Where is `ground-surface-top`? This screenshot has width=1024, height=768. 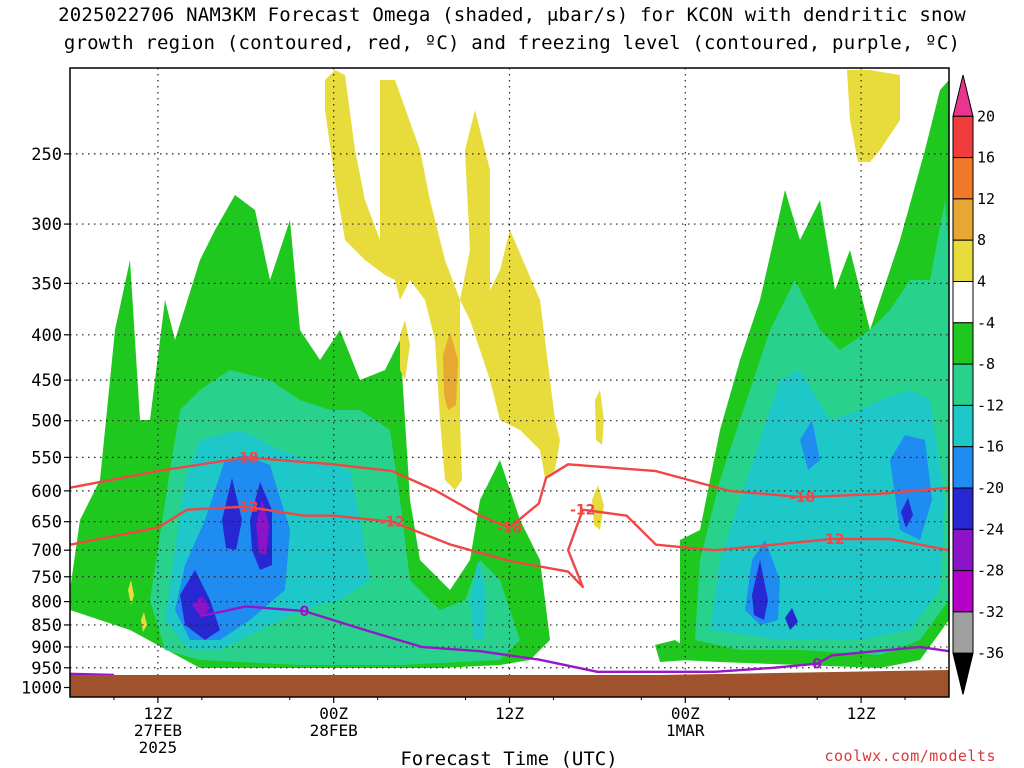
ground-surface-top is located at coordinates (509, 683).